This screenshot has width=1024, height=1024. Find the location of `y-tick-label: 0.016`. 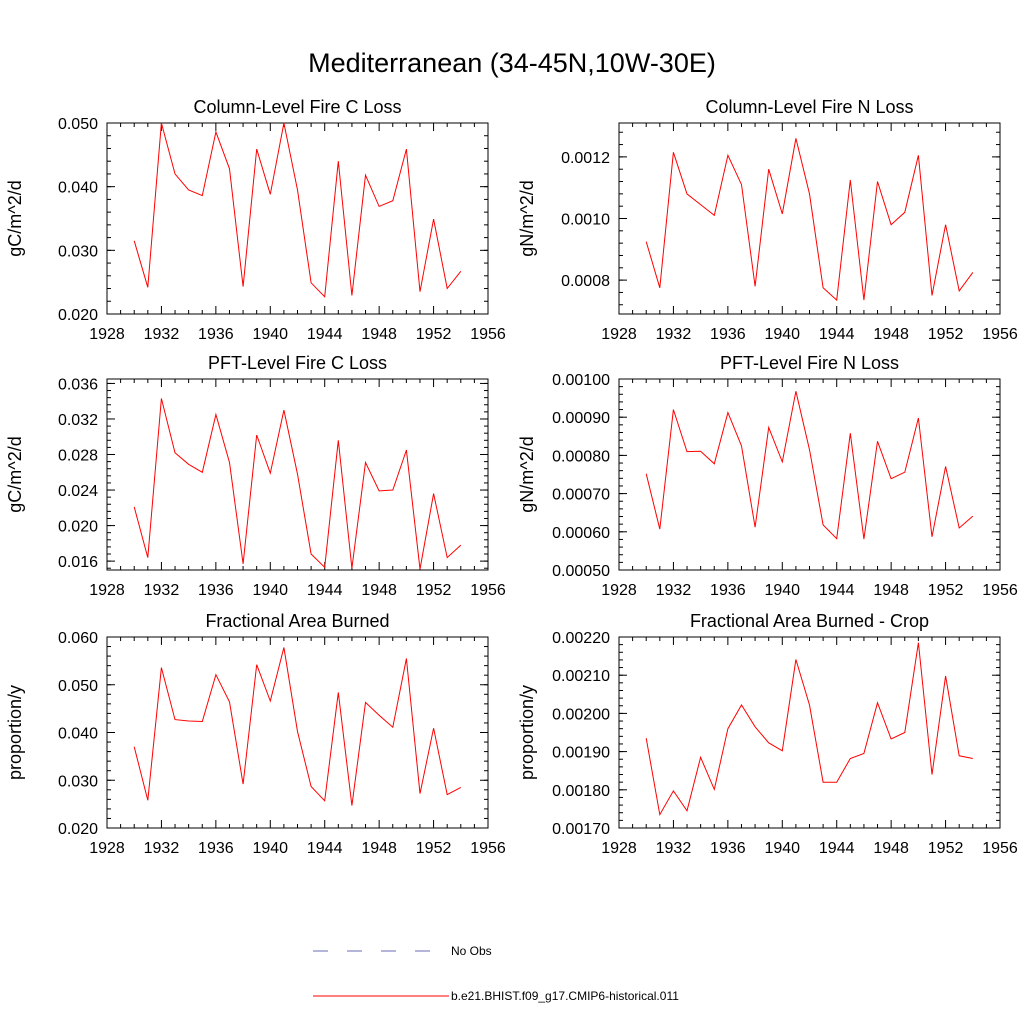

y-tick-label: 0.016 is located at coordinates (78, 562).